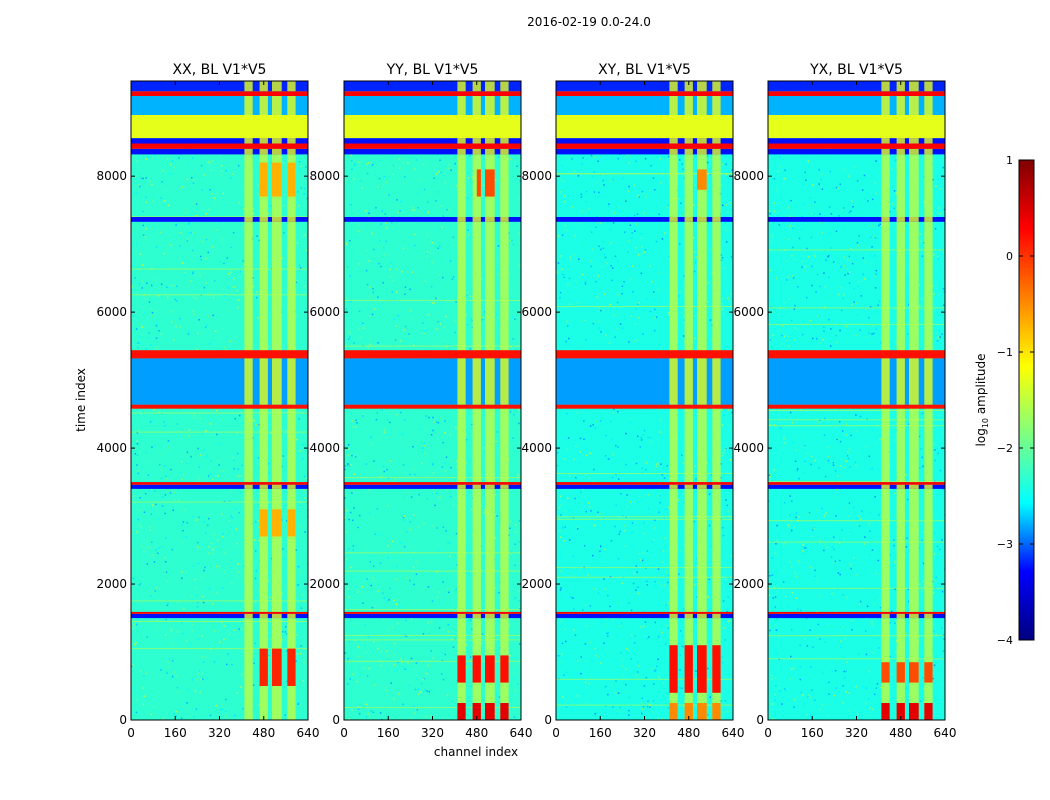 The image size is (1050, 800). Describe the element at coordinates (1009, 256) in the screenshot. I see `colorbar-tick-label: 0` at that location.